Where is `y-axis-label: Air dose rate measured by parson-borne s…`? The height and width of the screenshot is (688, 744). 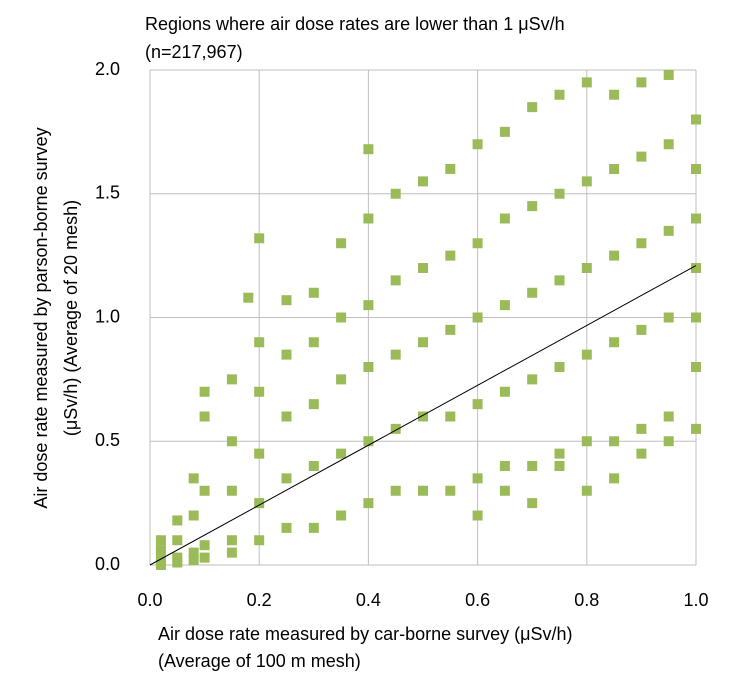
y-axis-label: Air dose rate measured by parson-borne s… is located at coordinates (41, 317).